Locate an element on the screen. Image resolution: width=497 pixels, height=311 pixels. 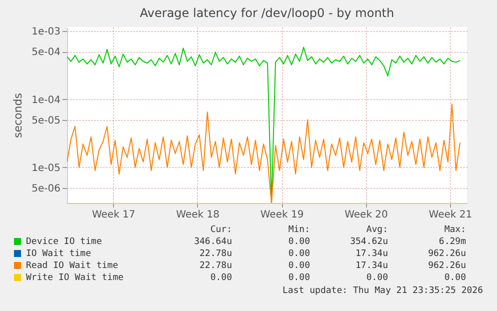
x-tick-label: Week 17 is located at coordinates (114, 215).